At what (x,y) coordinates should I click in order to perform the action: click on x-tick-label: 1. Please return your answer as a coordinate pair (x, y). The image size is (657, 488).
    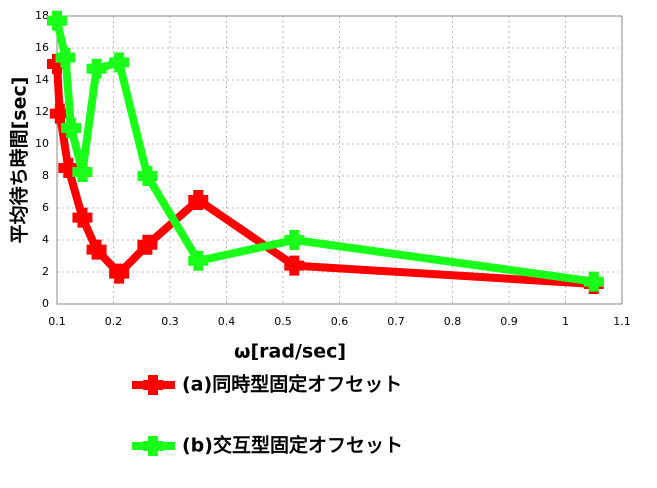
    Looking at the image, I should click on (565, 321).